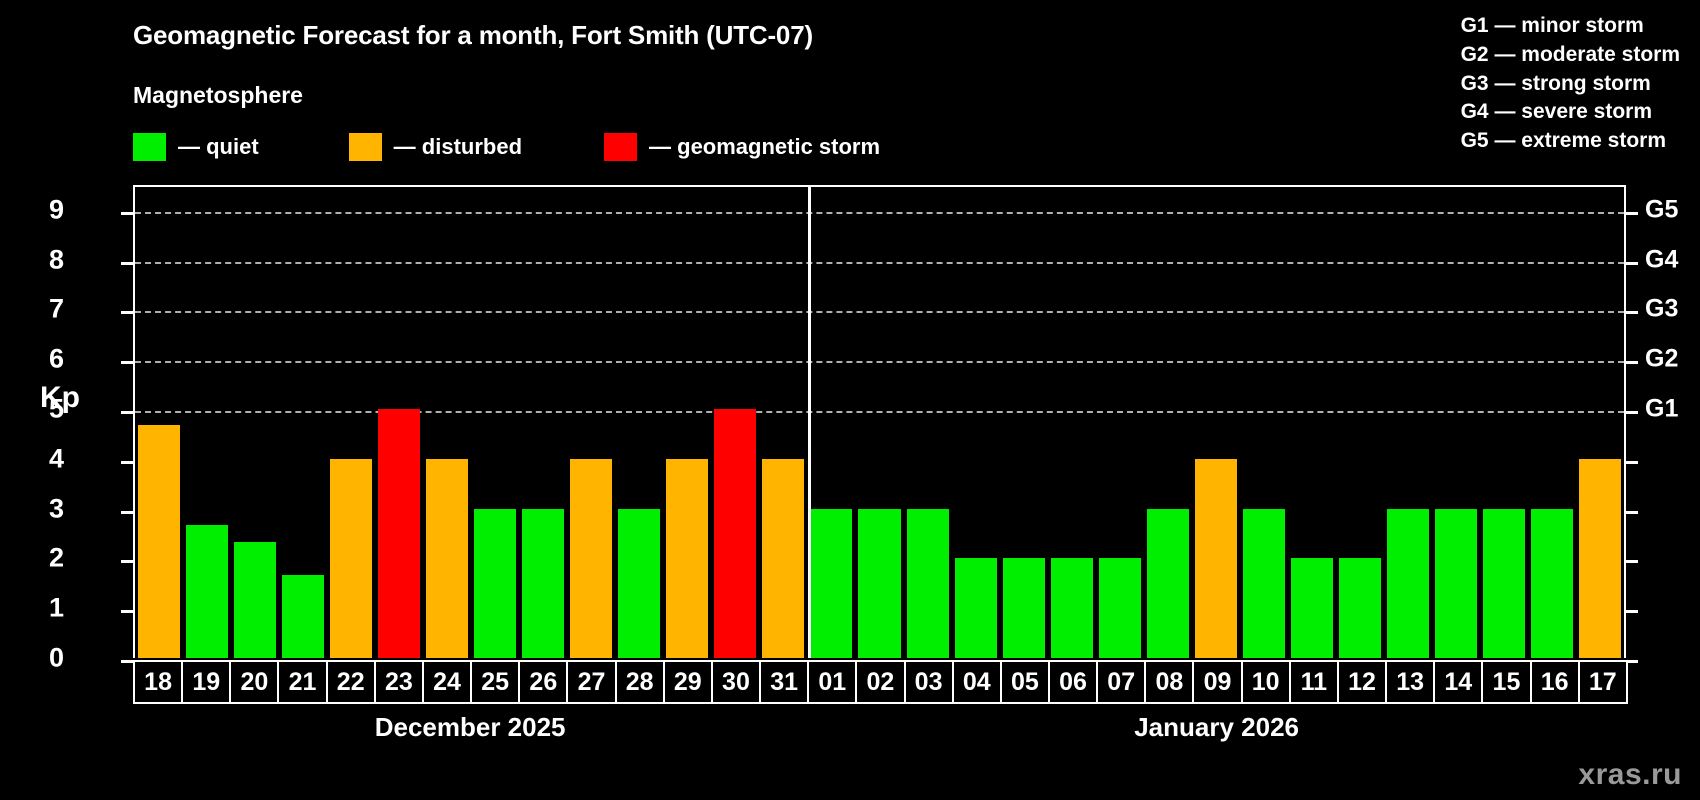 This screenshot has height=800, width=1700. What do you see at coordinates (158, 682) in the screenshot?
I see `date-box-18: 18` at bounding box center [158, 682].